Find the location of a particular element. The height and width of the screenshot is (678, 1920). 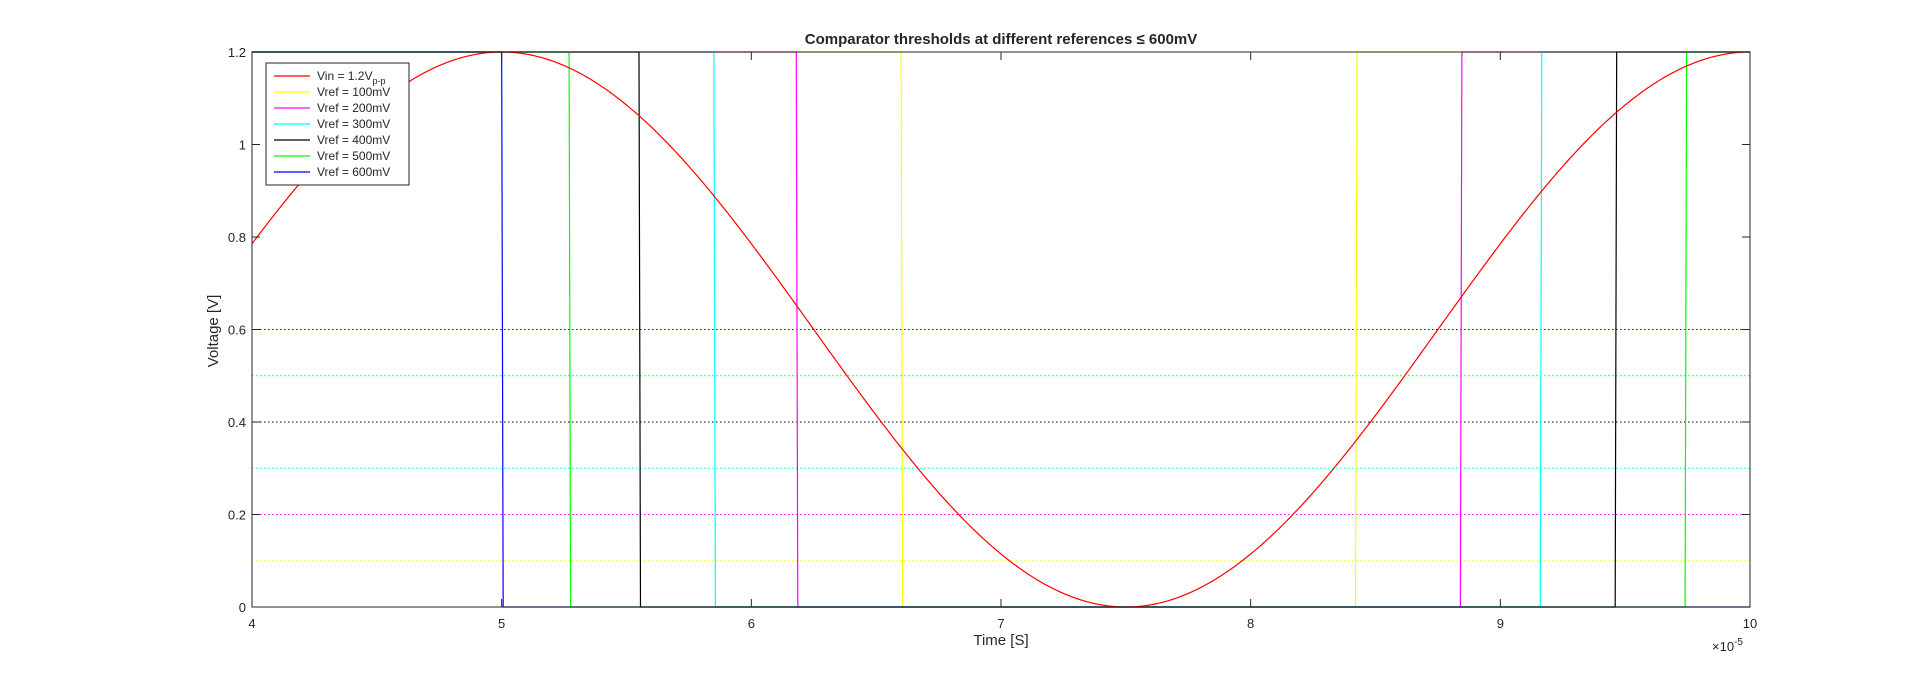

y-tick-label: 0.6 is located at coordinates (237, 330).